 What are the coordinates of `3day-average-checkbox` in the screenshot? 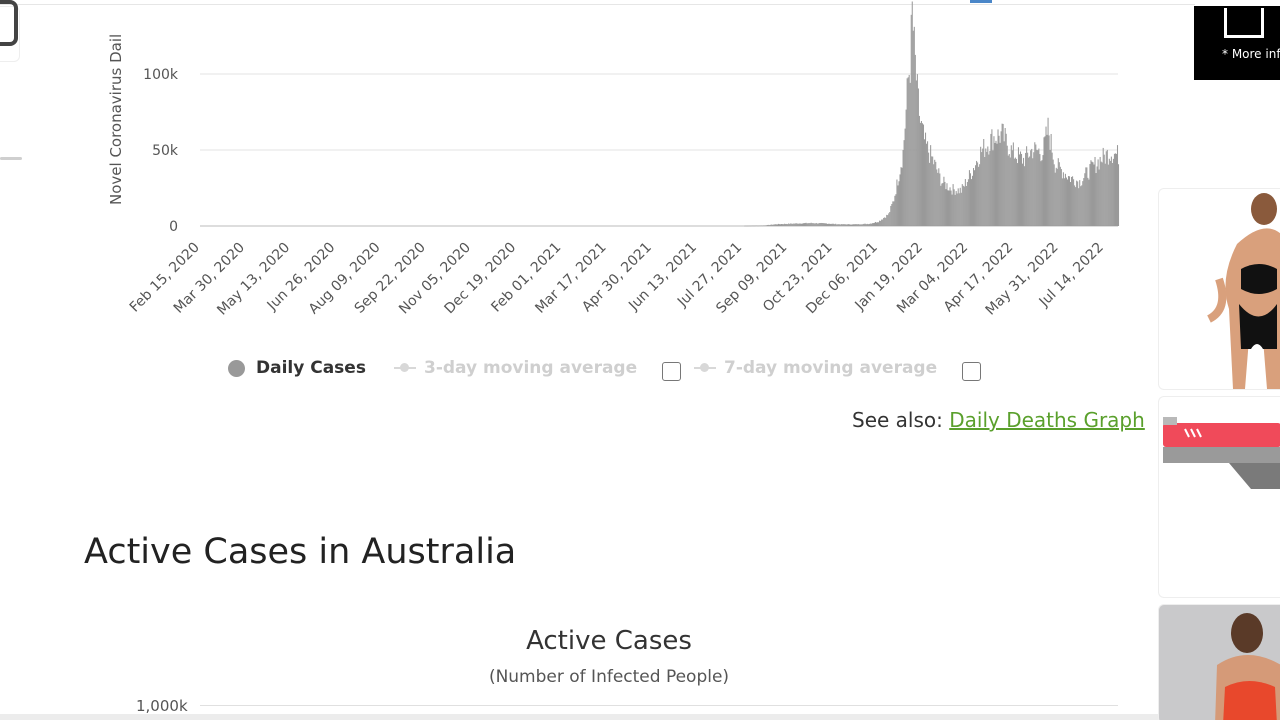 It's located at (671, 371).